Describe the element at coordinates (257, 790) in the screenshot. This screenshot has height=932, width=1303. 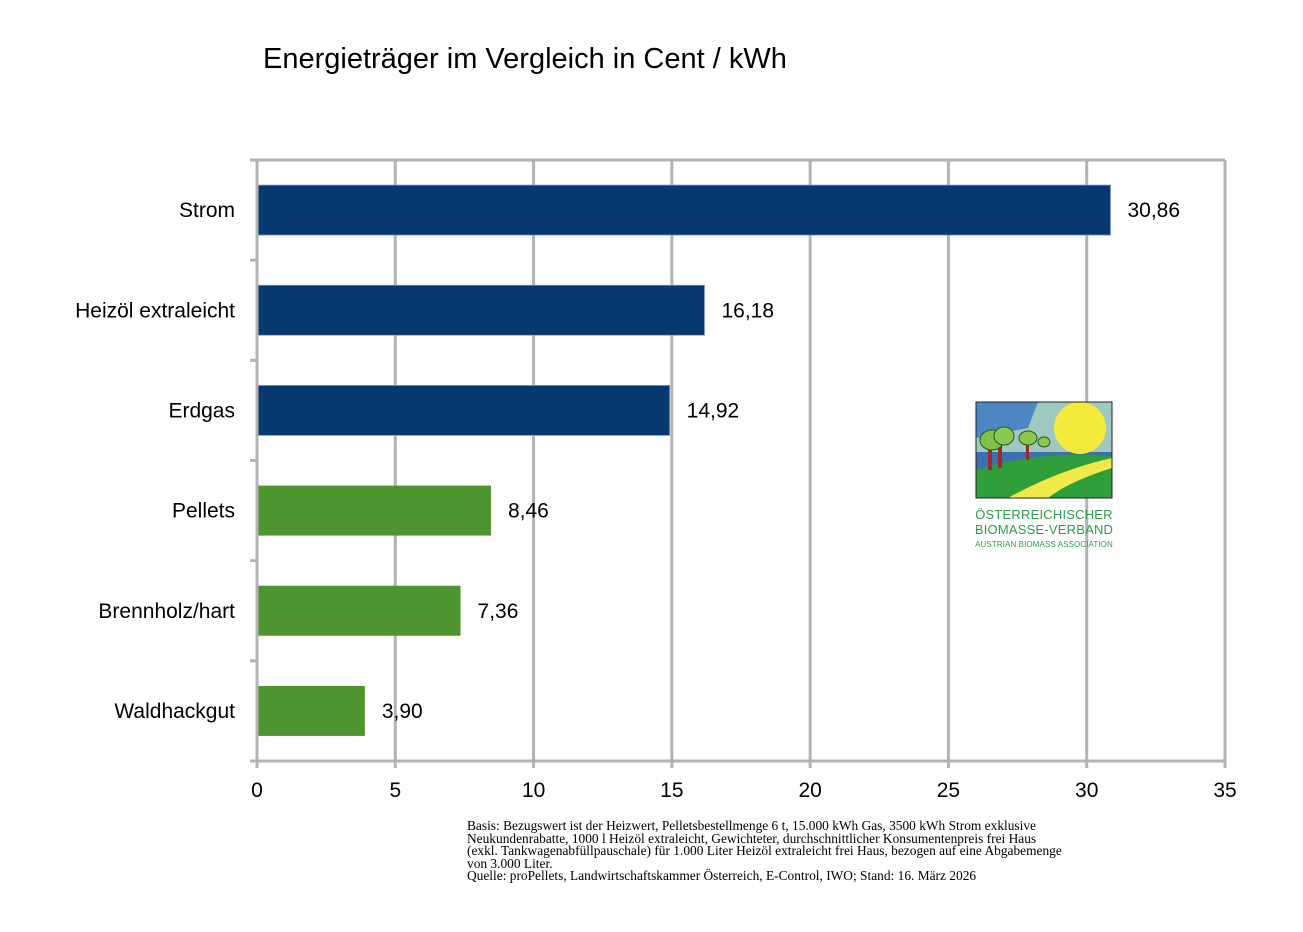
I see `x-tick-label: 0` at that location.